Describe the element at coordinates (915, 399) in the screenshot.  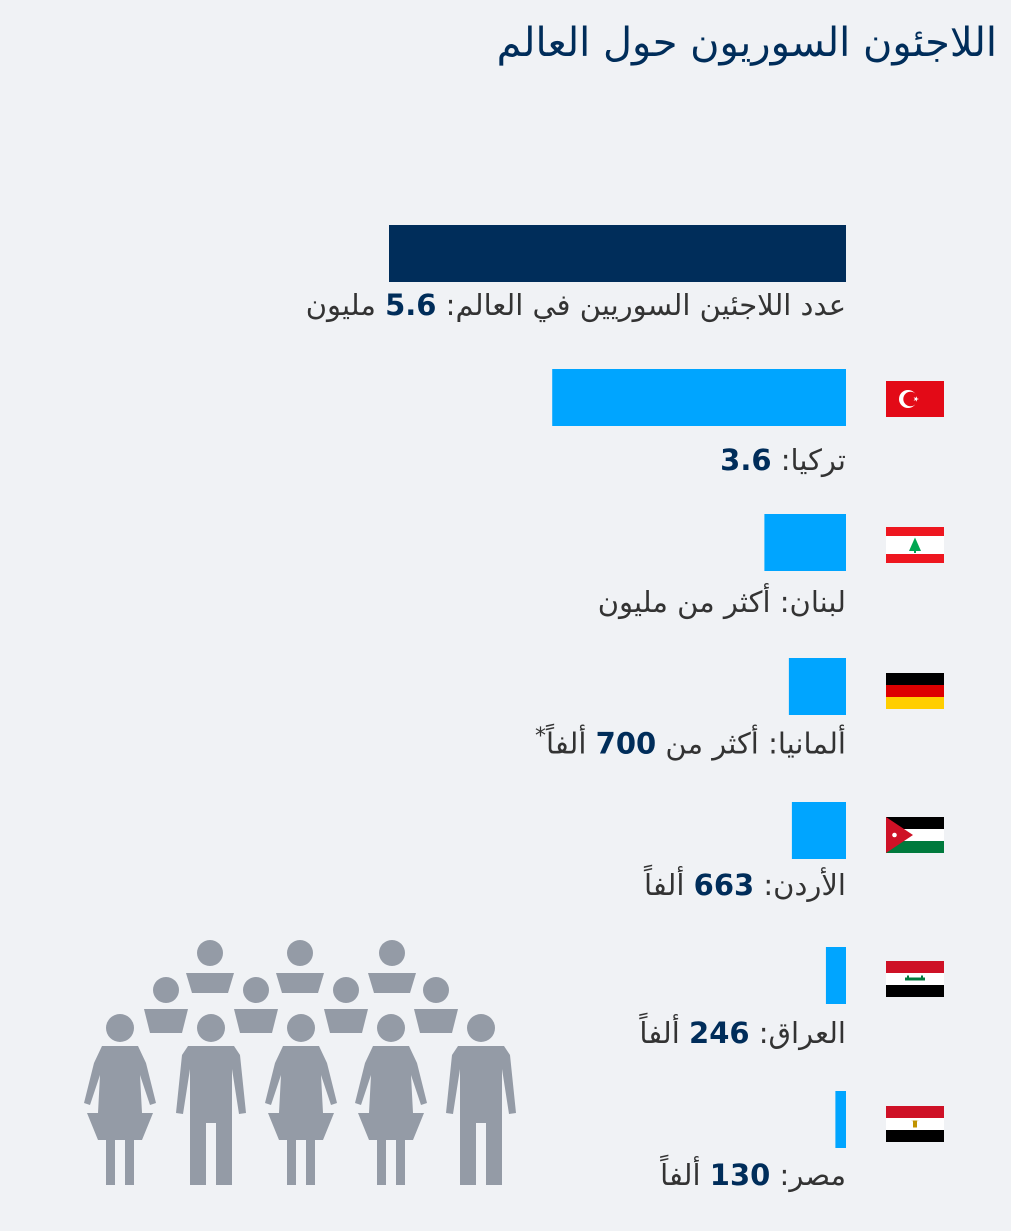
I see `turkey-flag-icon` at that location.